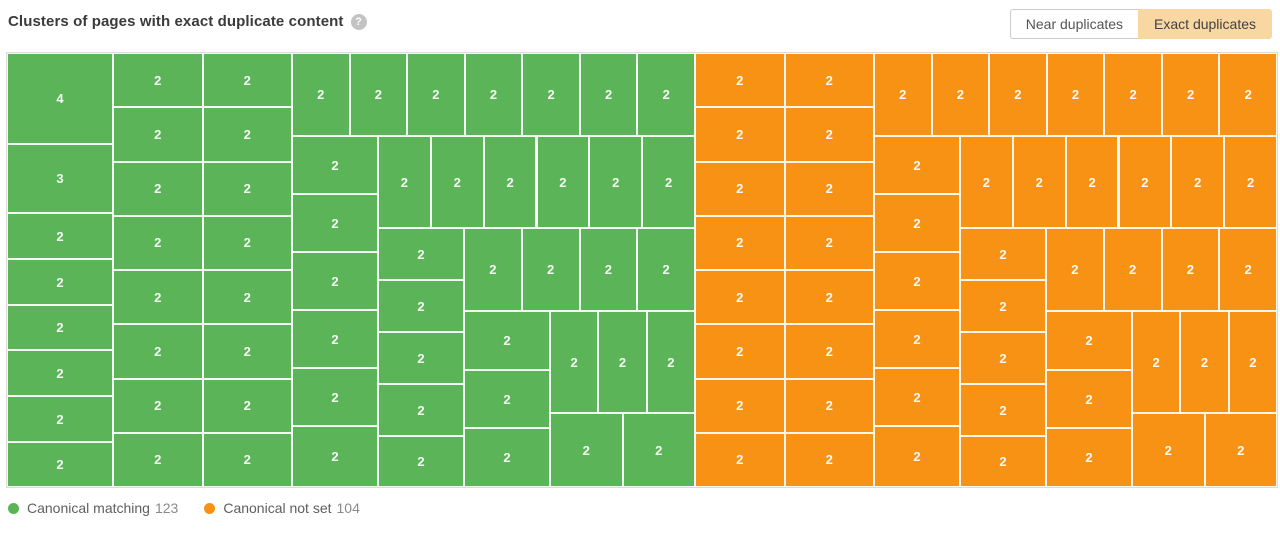 The height and width of the screenshot is (535, 1280). I want to click on help-icon: ?, so click(358, 21).